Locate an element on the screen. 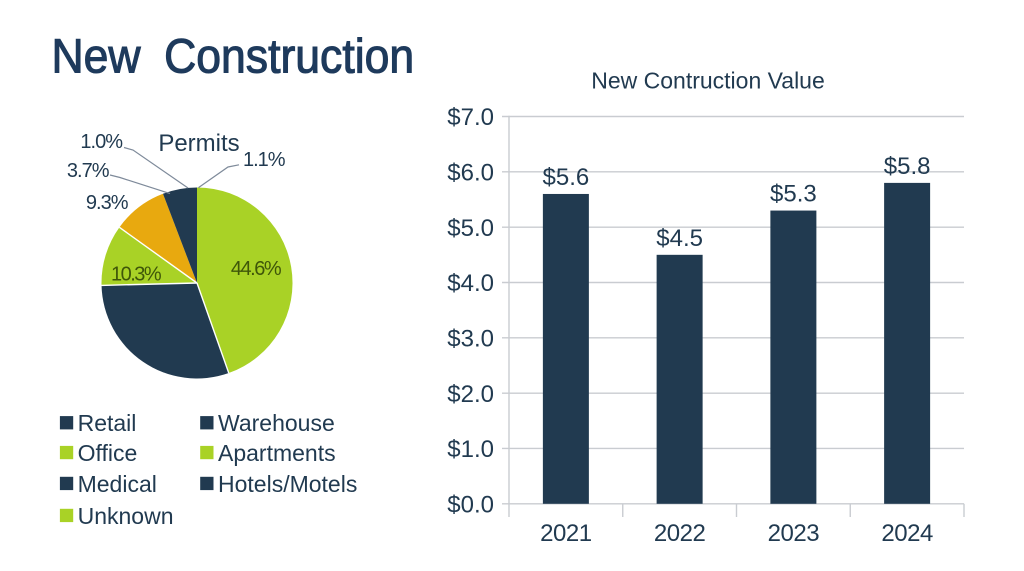 The height and width of the screenshot is (571, 1024). svg-text: $4.5 is located at coordinates (679, 238).